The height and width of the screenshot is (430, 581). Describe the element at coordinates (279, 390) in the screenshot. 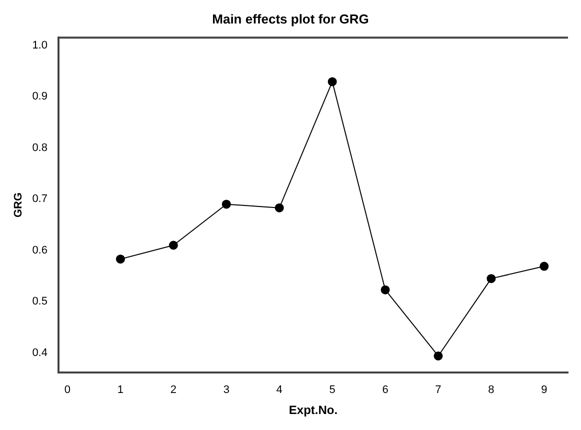

I see `x-tick-label: 4` at that location.